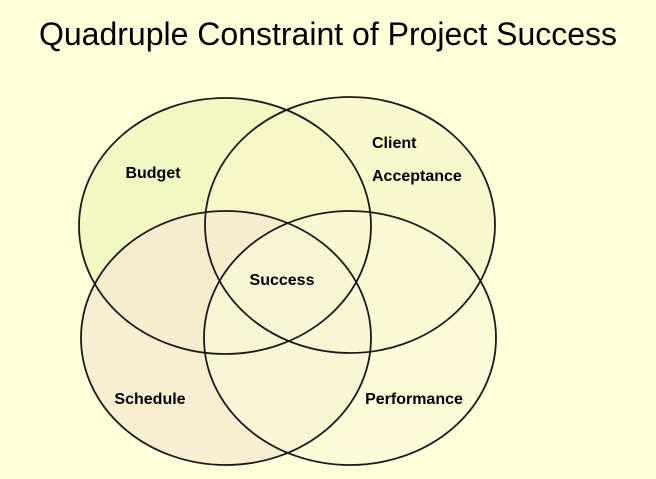  I want to click on label-performance: Performance, so click(414, 399).